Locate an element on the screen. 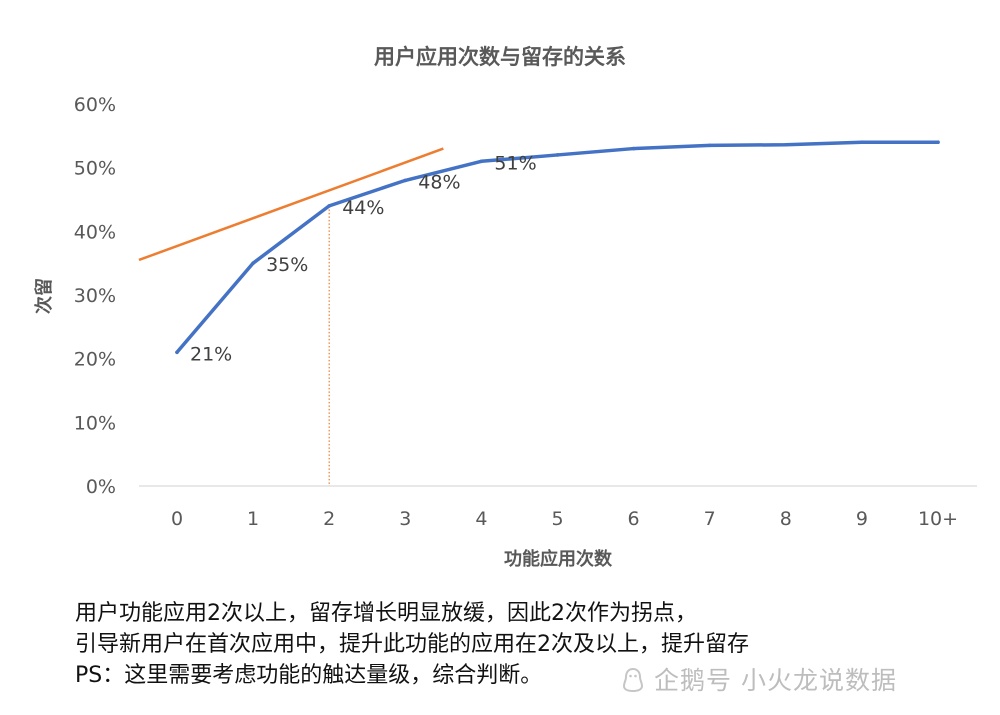 The height and width of the screenshot is (715, 1000). x-tick-label: 10+ is located at coordinates (938, 519).